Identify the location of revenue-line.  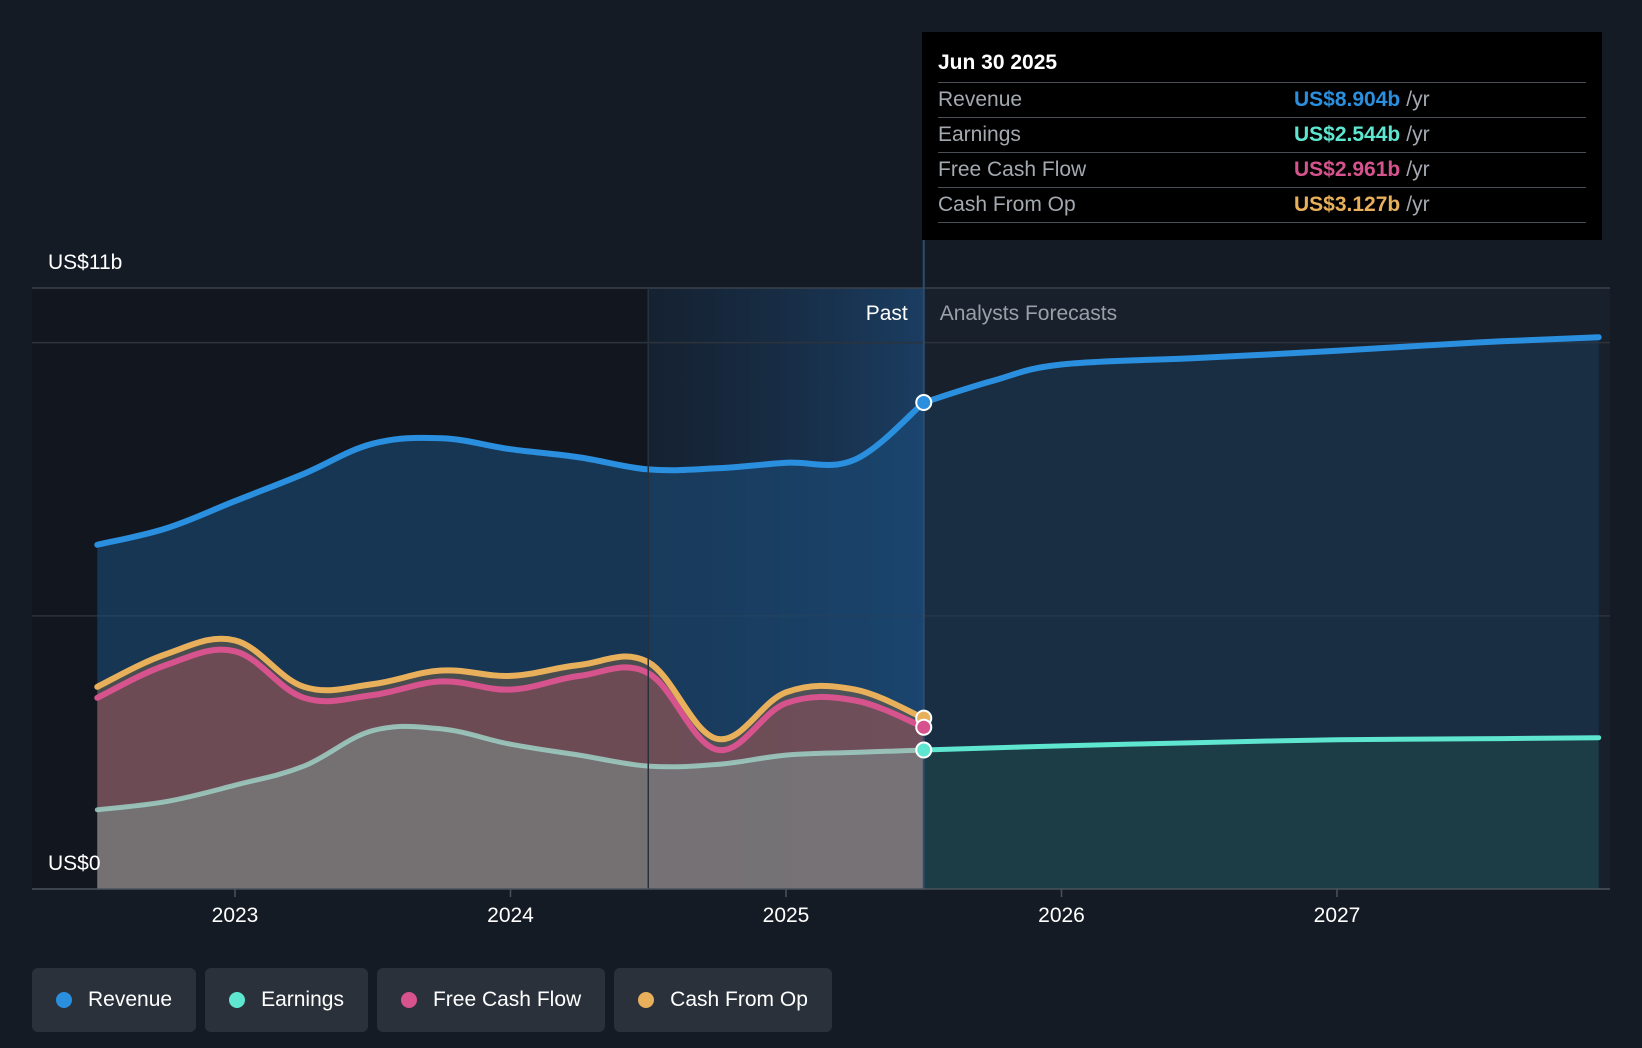
(510, 473).